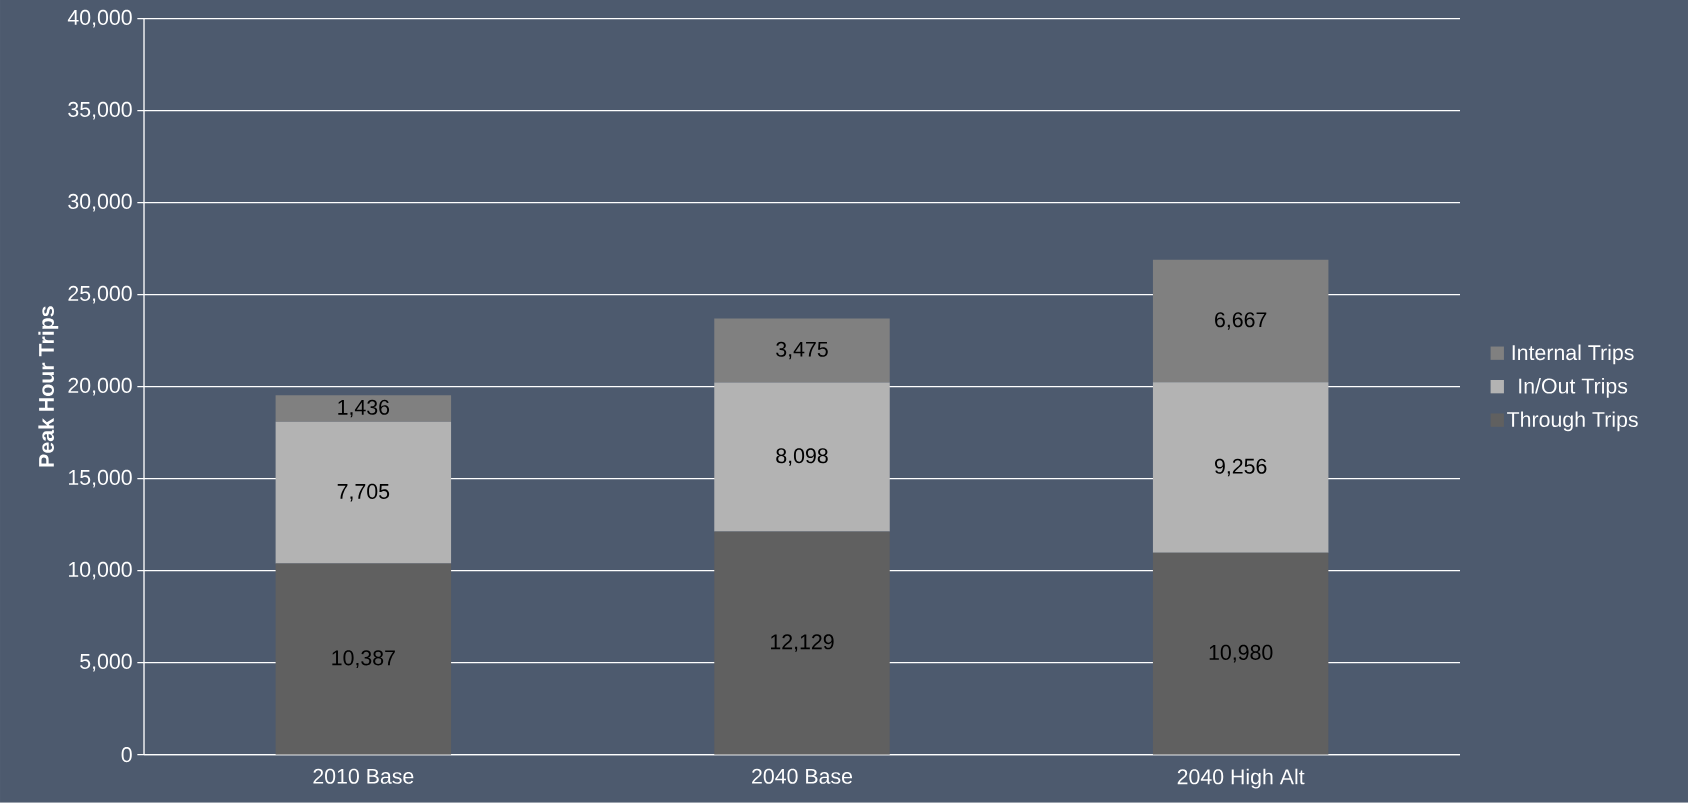 The image size is (1688, 803). What do you see at coordinates (100, 387) in the screenshot?
I see `y-tick-label: 20,000` at bounding box center [100, 387].